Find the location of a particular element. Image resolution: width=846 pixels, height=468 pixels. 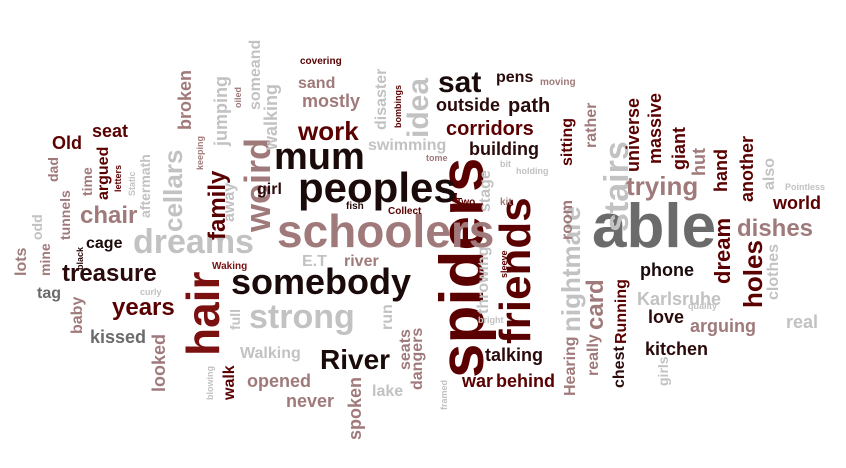

word-black: black is located at coordinates (80, 258).